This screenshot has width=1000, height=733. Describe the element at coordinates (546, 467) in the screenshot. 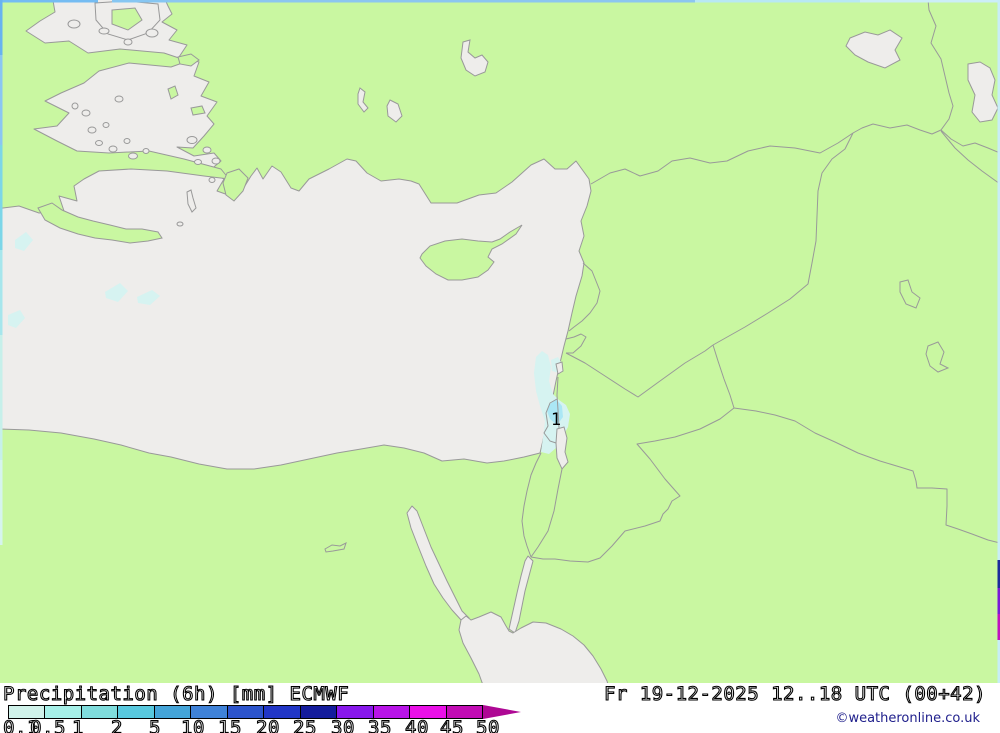

I see `border-jordan-valley` at that location.